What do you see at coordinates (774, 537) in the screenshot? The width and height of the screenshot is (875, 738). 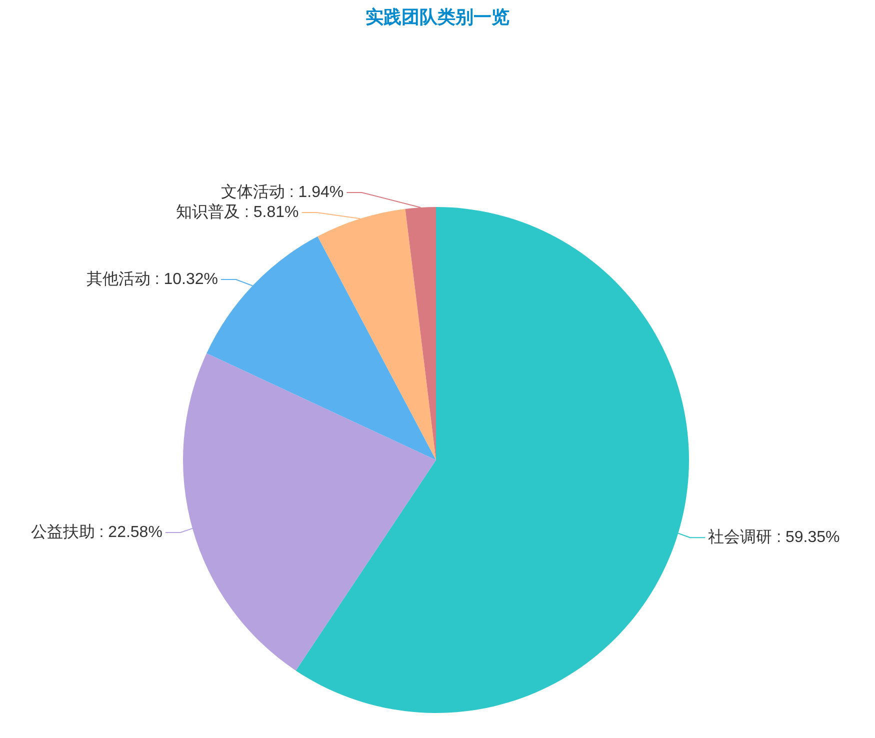 I see `slice-label: 社会调研 : 59.35%` at bounding box center [774, 537].